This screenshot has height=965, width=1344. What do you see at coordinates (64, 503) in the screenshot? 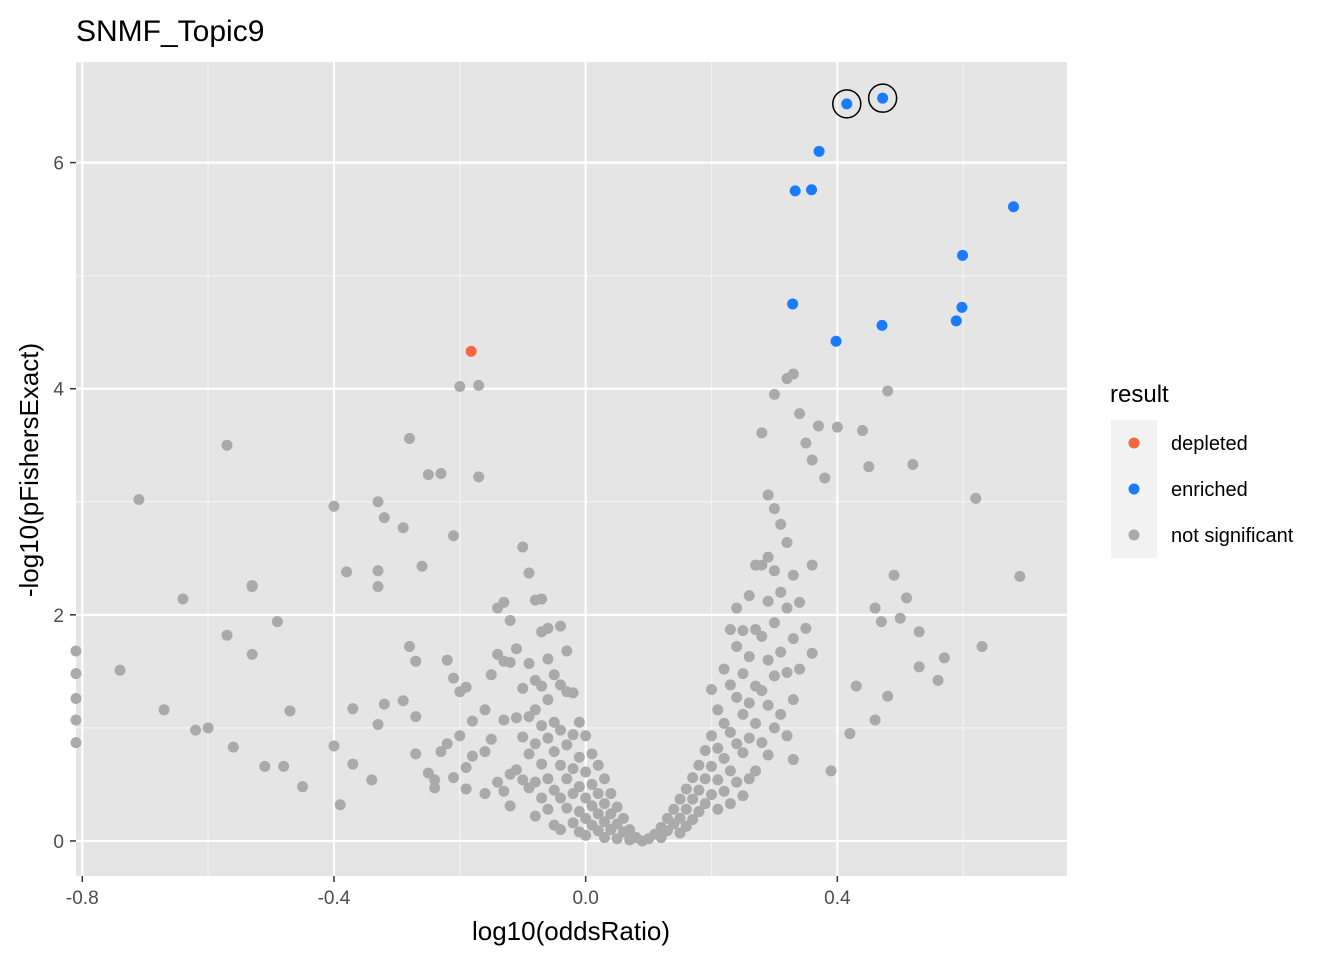
I see `y-axis: 0 2 4 6` at bounding box center [64, 503].